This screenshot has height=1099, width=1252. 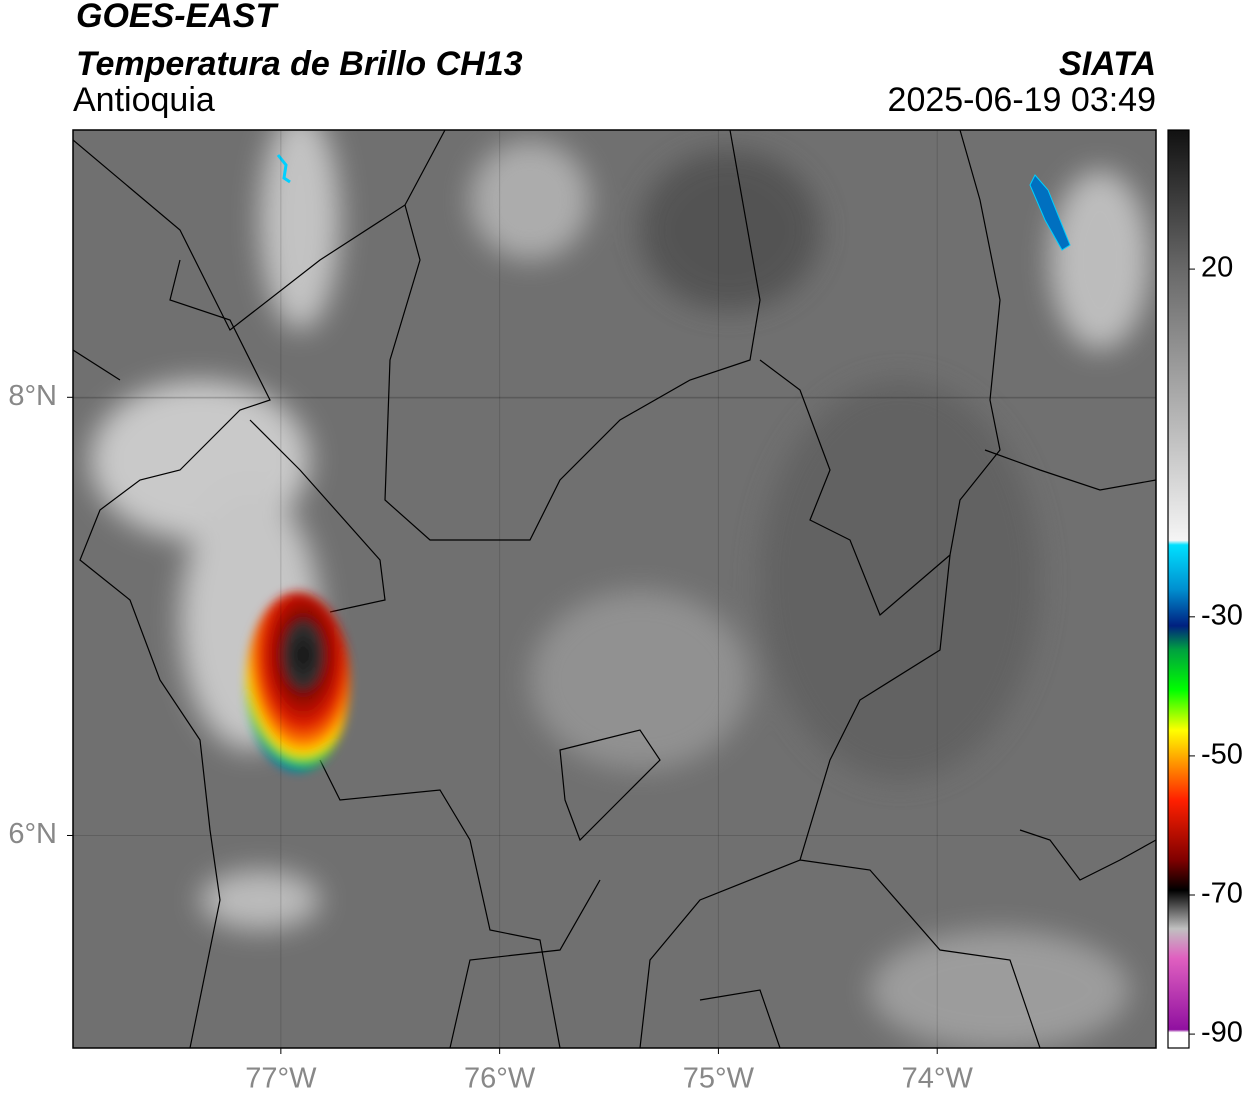 What do you see at coordinates (1178, 589) in the screenshot?
I see `colorbar` at bounding box center [1178, 589].